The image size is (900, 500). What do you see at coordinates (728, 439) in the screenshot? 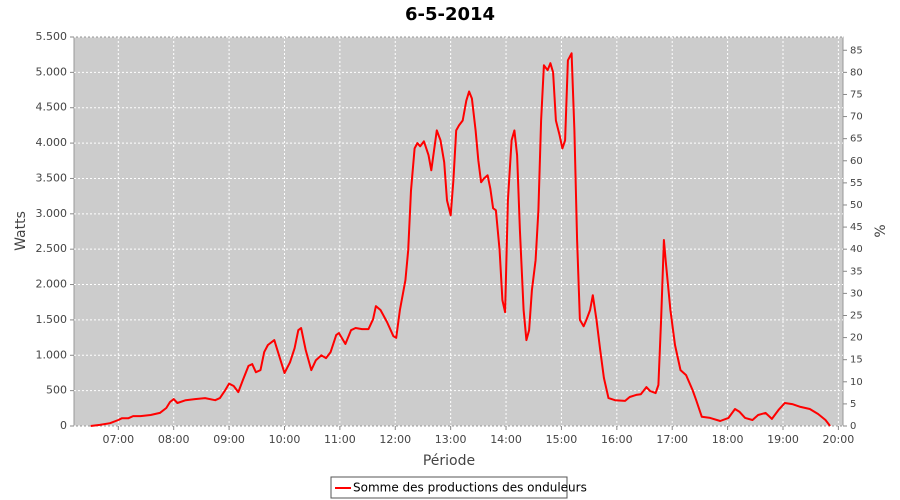
I see `x-tick-label: 18:00` at bounding box center [728, 439].